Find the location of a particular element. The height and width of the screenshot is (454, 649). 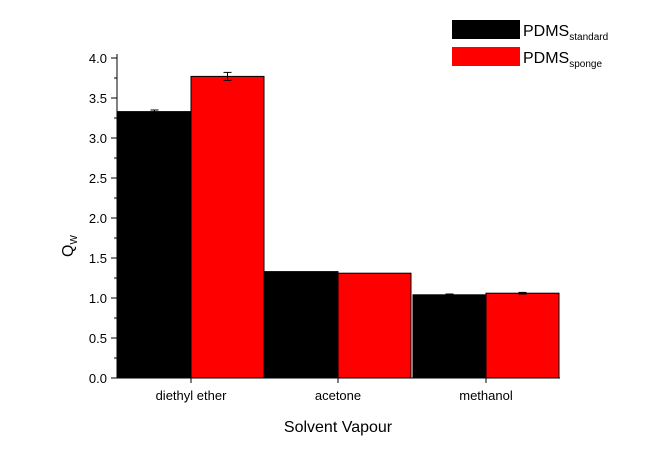

y-tick-label-4: 2.0 is located at coordinates (98, 218).